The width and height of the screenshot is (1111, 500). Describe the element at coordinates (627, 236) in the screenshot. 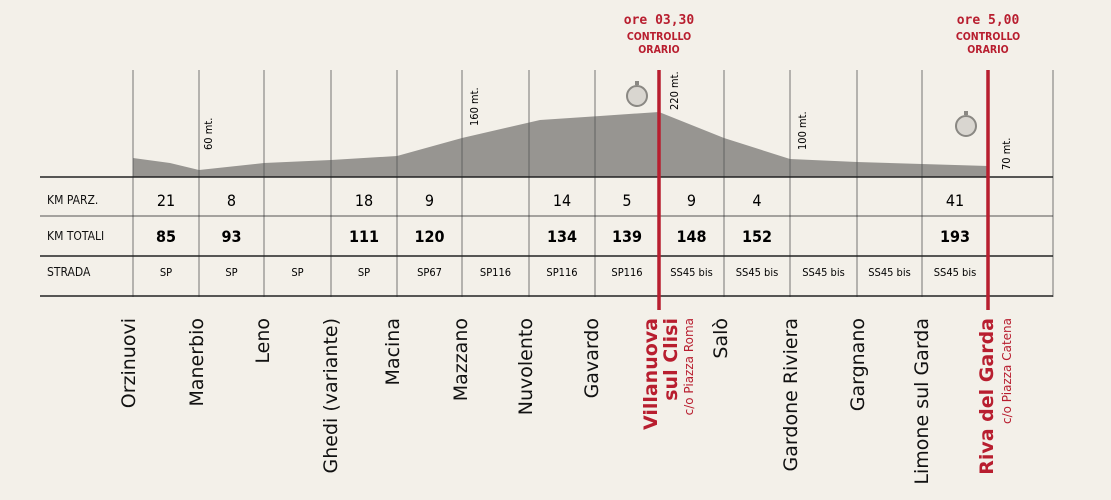

I see `km-totali-cell: 139` at that location.